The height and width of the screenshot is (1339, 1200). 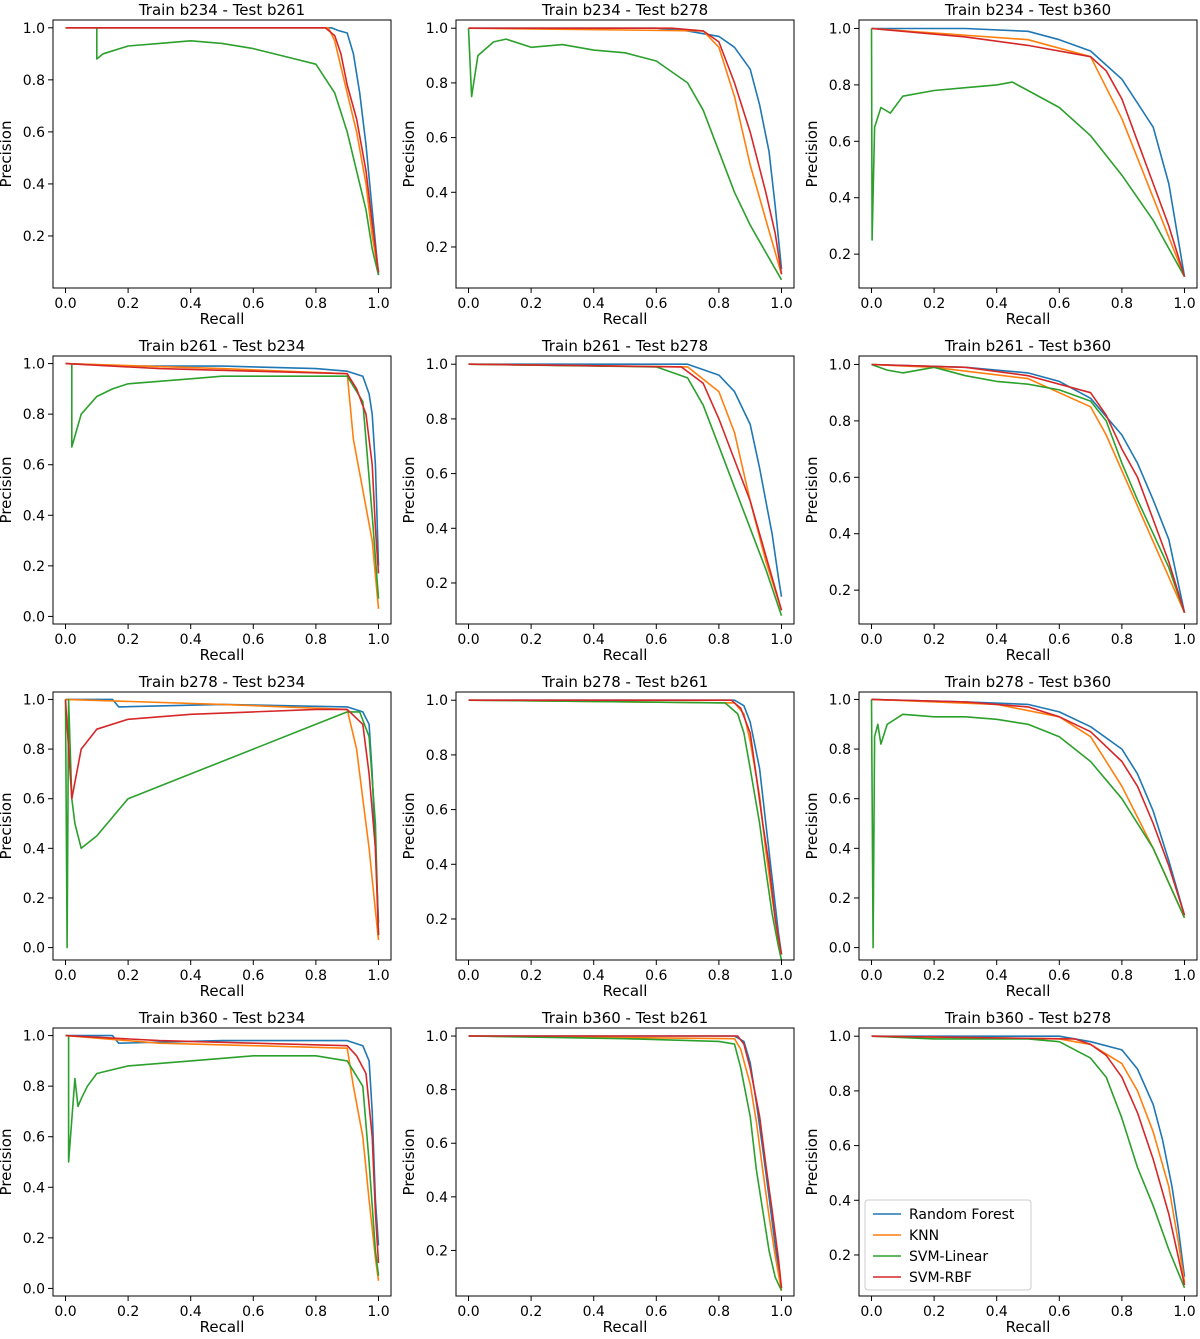 I want to click on legend-label: KNN, so click(x=924, y=1236).